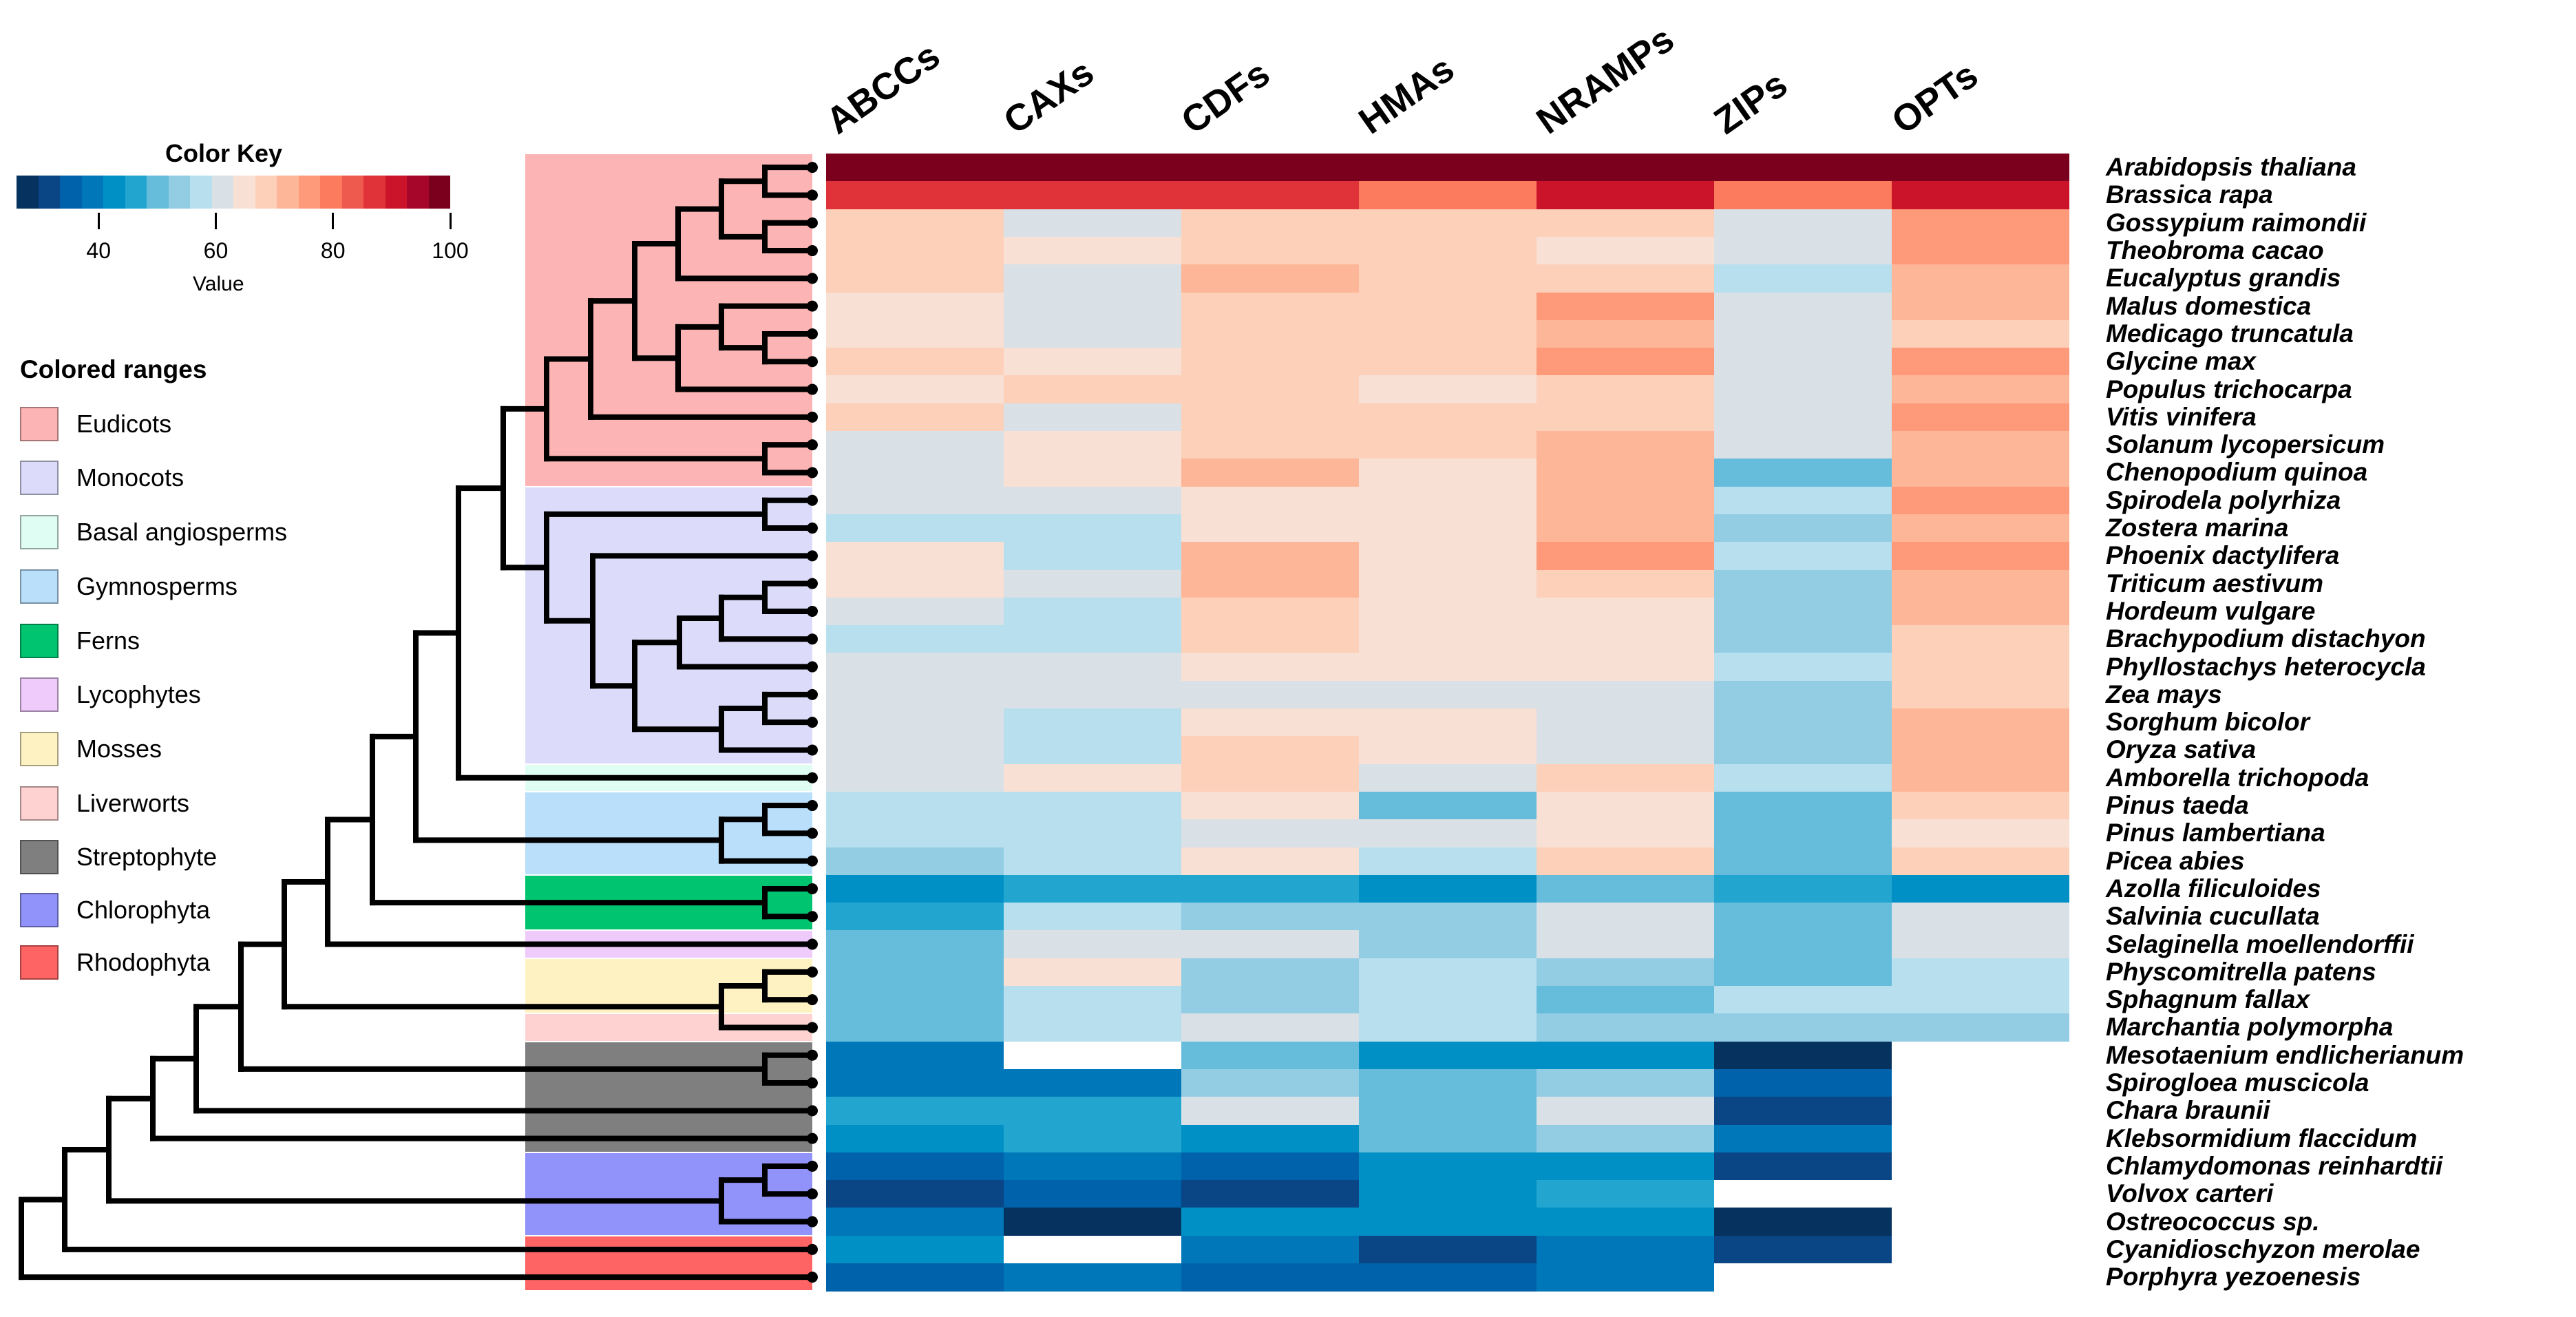 The height and width of the screenshot is (1317, 2576). What do you see at coordinates (102, 478) in the screenshot?
I see `legend-item-monocots: Monocots` at bounding box center [102, 478].